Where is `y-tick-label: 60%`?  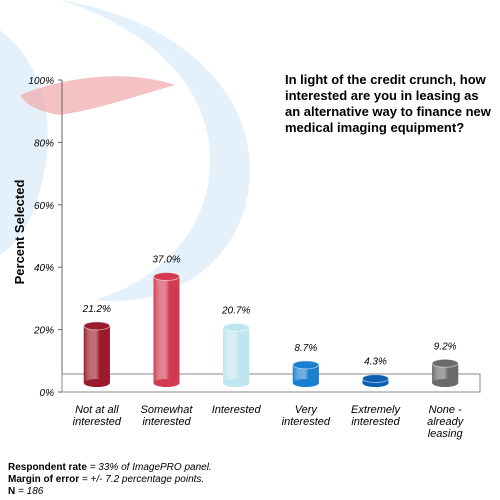
y-tick-label: 60% is located at coordinates (44, 206).